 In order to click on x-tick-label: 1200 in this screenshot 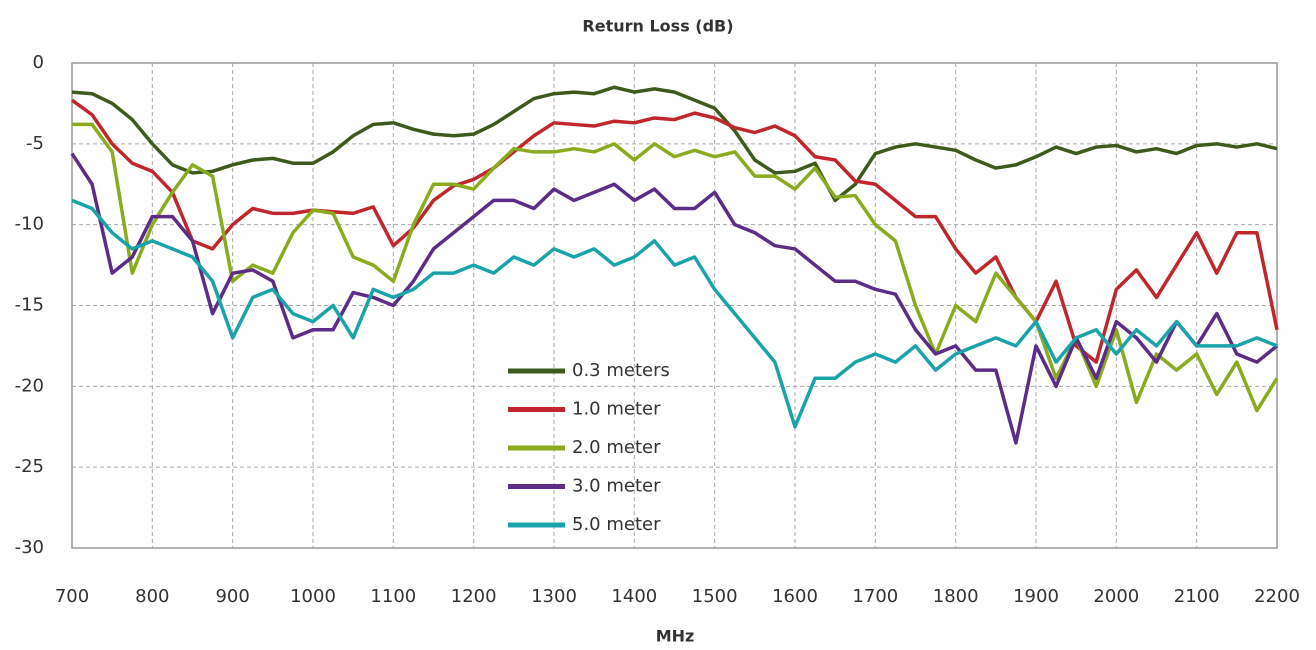, I will do `click(474, 596)`.